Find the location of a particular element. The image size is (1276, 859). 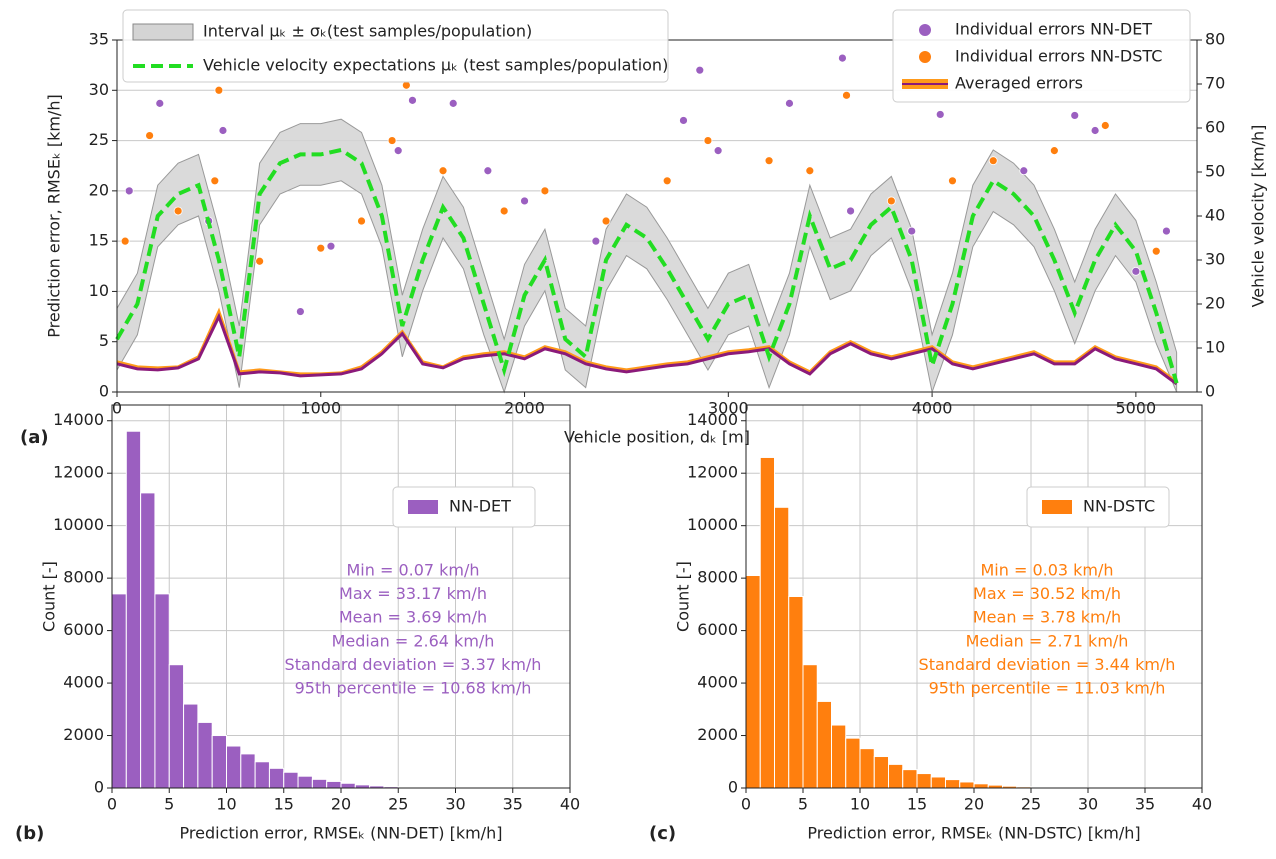

y-tick-label: 12000 is located at coordinates (78, 472).